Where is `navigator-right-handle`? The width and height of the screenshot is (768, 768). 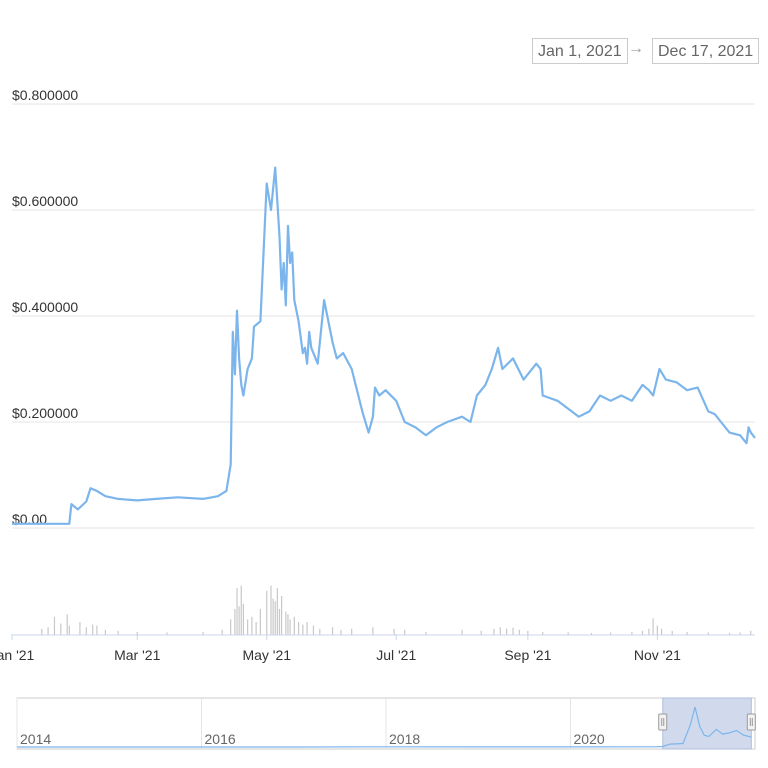 navigator-right-handle is located at coordinates (751, 722).